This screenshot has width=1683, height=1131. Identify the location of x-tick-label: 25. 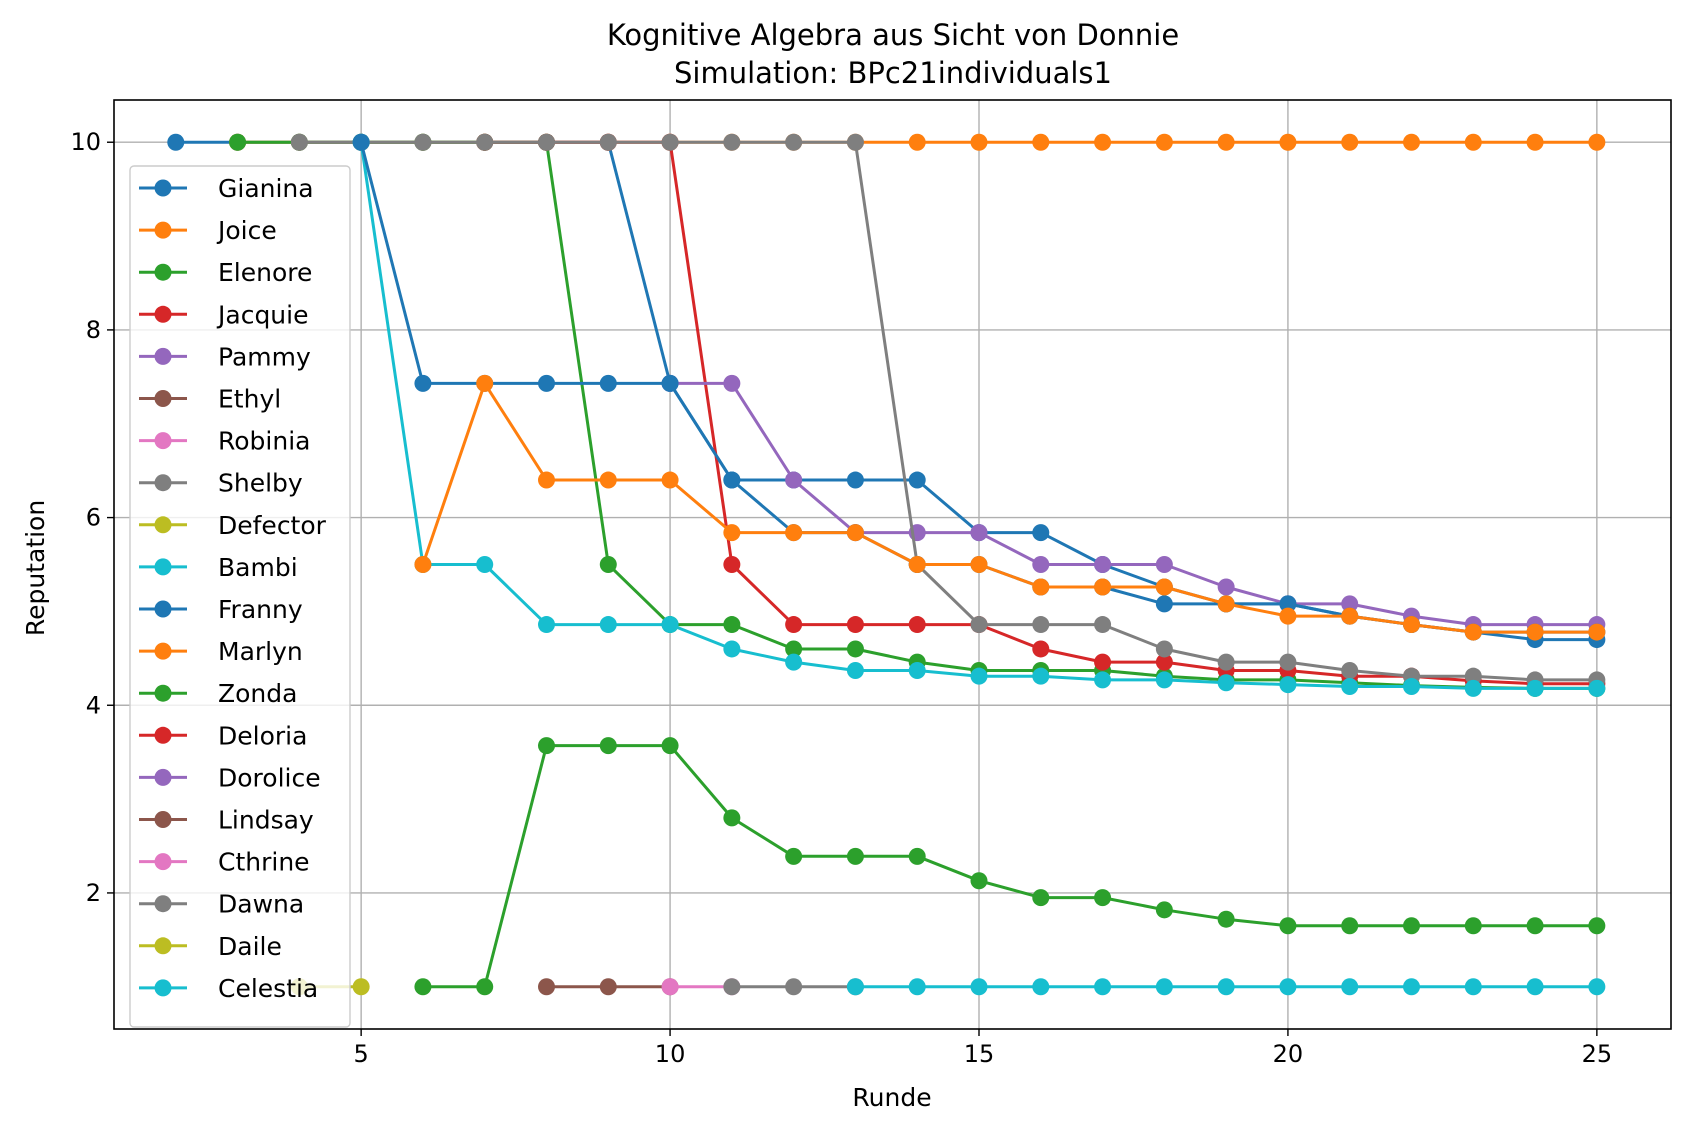
(1597, 1054).